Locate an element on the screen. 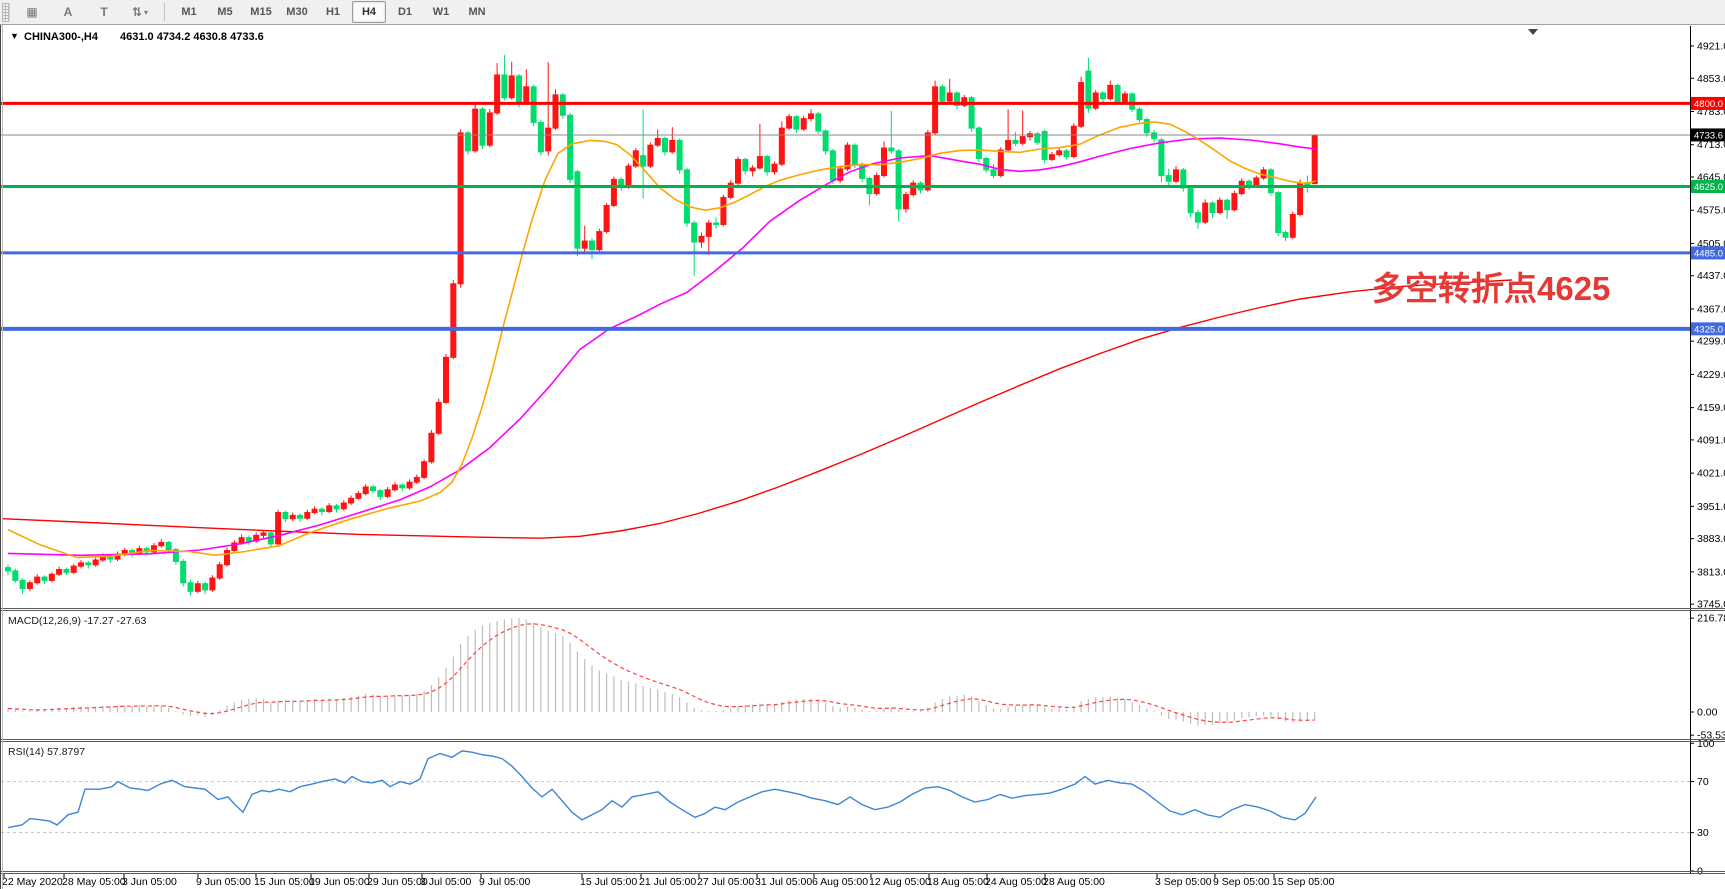 The width and height of the screenshot is (1725, 889). chart-template-icon: ▦ is located at coordinates (32, 12).